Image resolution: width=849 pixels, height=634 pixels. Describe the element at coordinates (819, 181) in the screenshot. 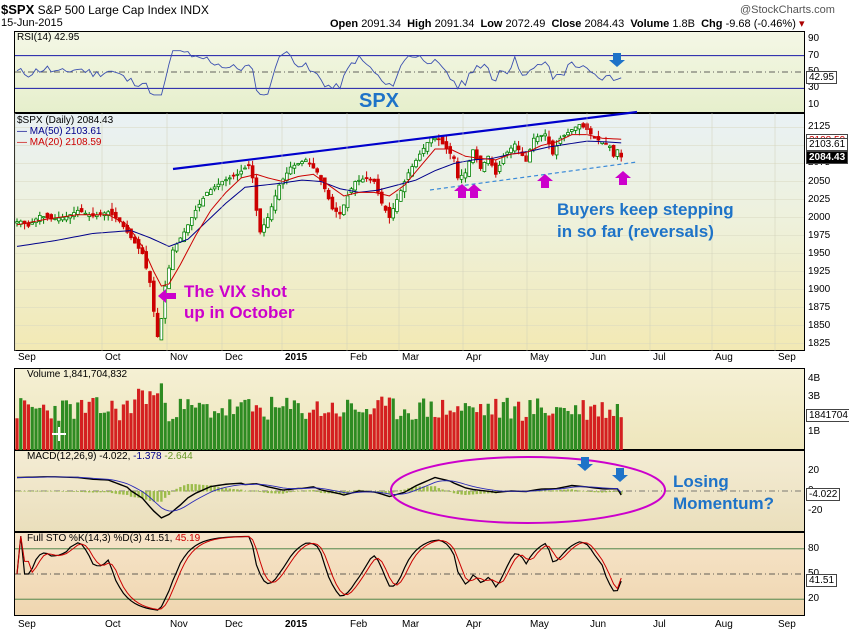

I see `price-tick-label: 2050` at that location.